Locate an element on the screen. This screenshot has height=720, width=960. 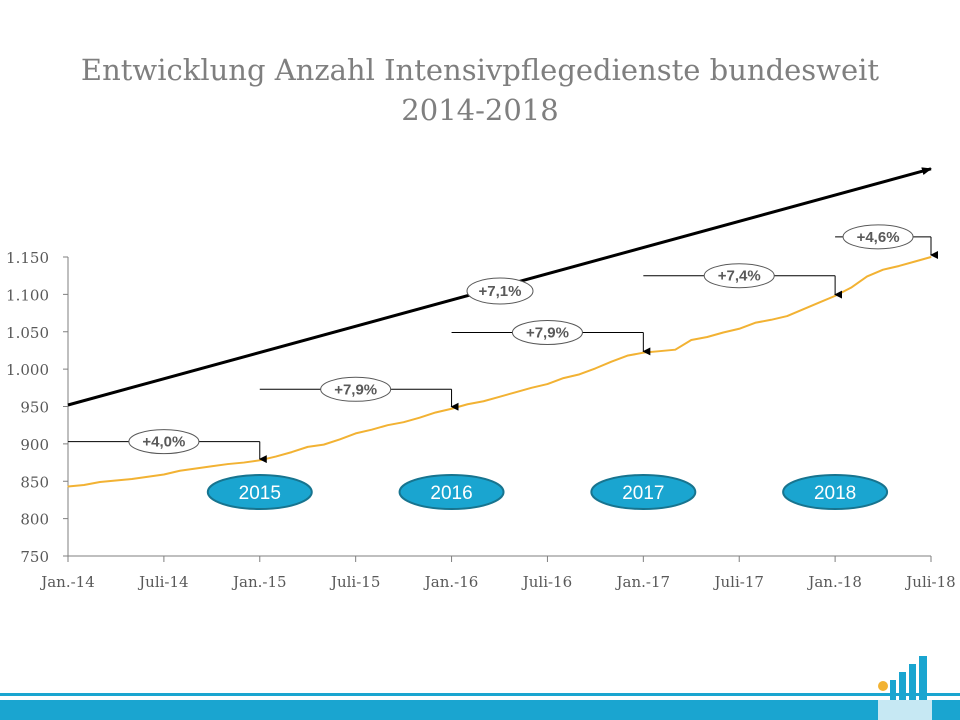
y-tick-label: 1.100 is located at coordinates (27, 295).